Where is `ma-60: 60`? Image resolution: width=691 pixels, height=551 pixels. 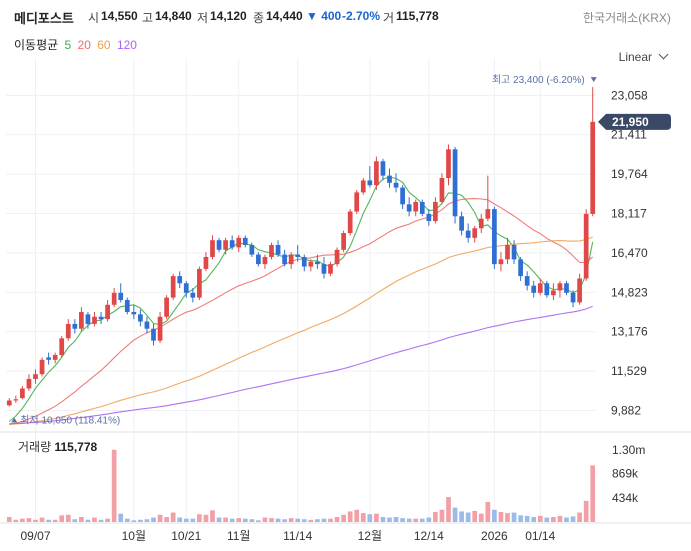
ma-60: 60 is located at coordinates (104, 45).